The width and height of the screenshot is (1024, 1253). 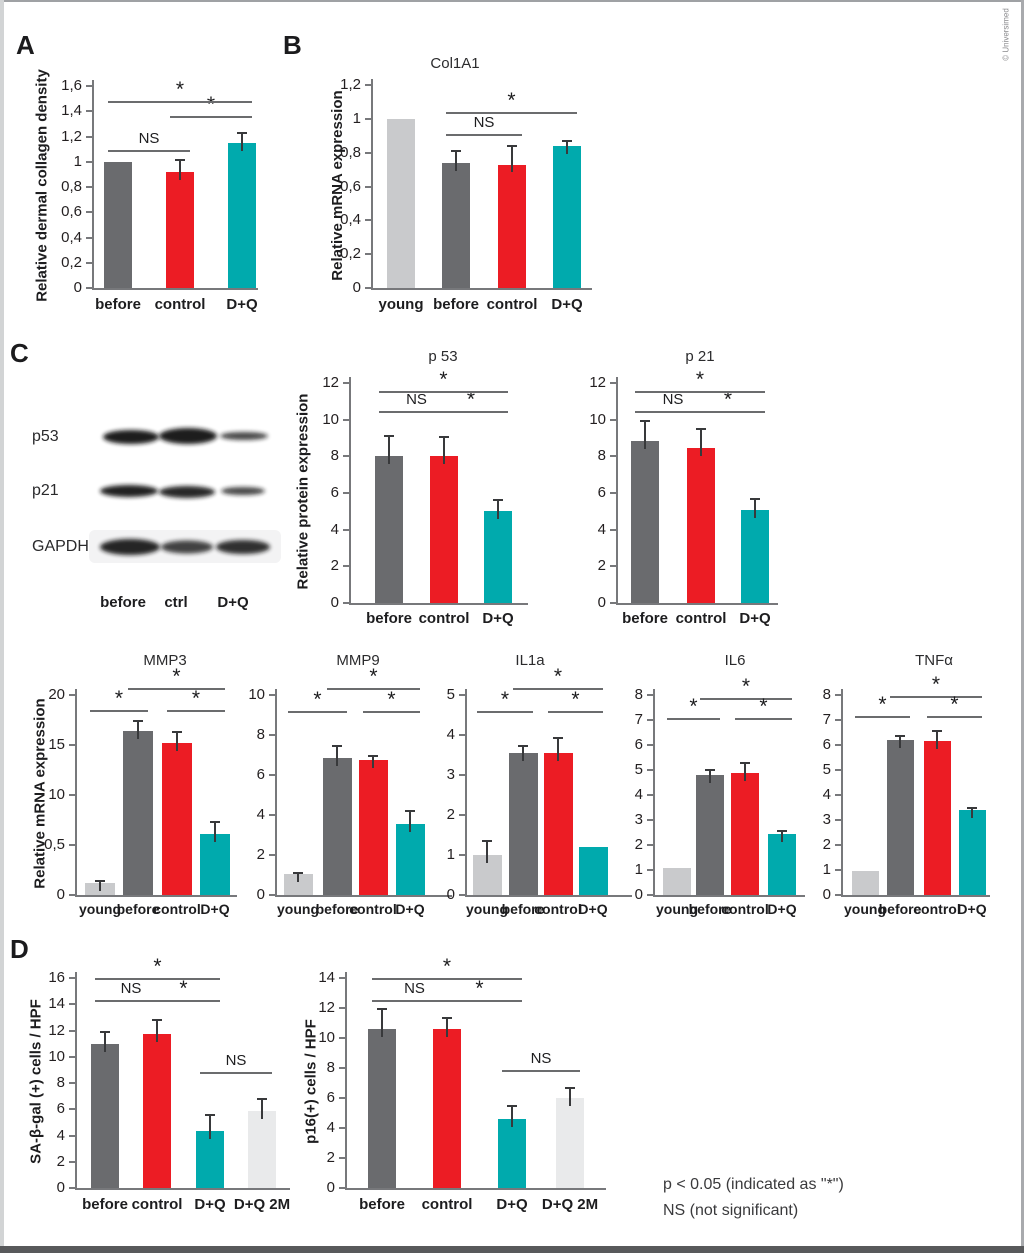 What do you see at coordinates (180, 160) in the screenshot?
I see `A-errorcap-control` at bounding box center [180, 160].